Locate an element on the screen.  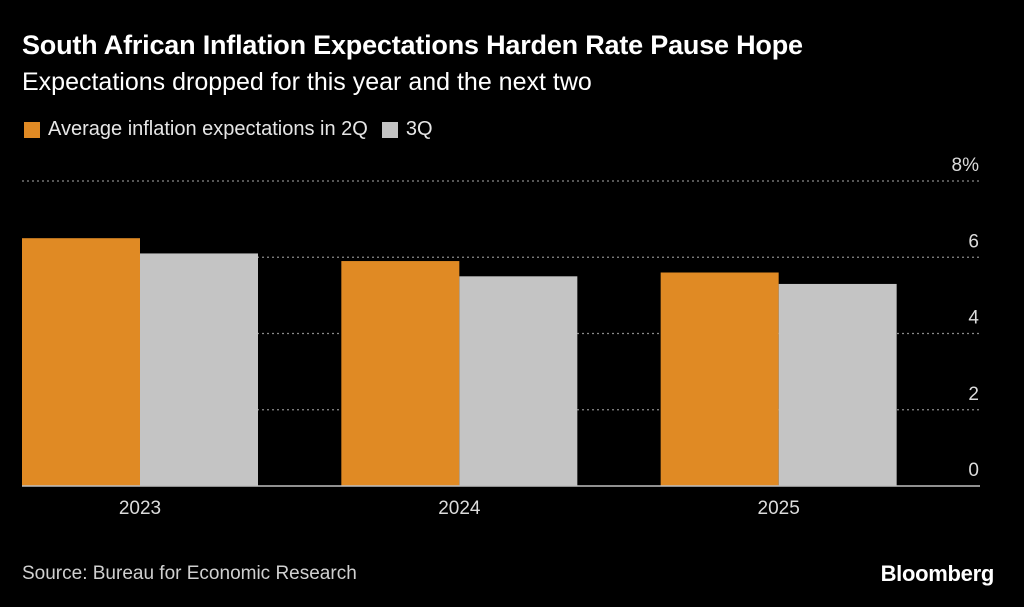
bar-3q-2025 is located at coordinates (837, 384).